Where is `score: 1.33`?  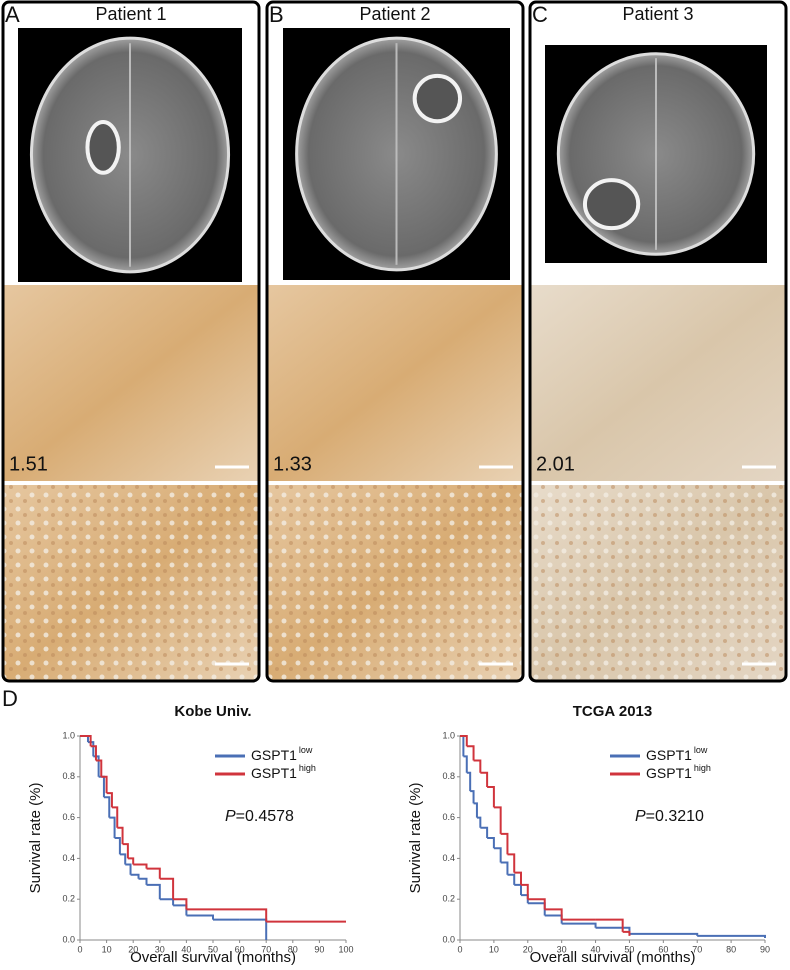
score: 1.33 is located at coordinates (292, 464).